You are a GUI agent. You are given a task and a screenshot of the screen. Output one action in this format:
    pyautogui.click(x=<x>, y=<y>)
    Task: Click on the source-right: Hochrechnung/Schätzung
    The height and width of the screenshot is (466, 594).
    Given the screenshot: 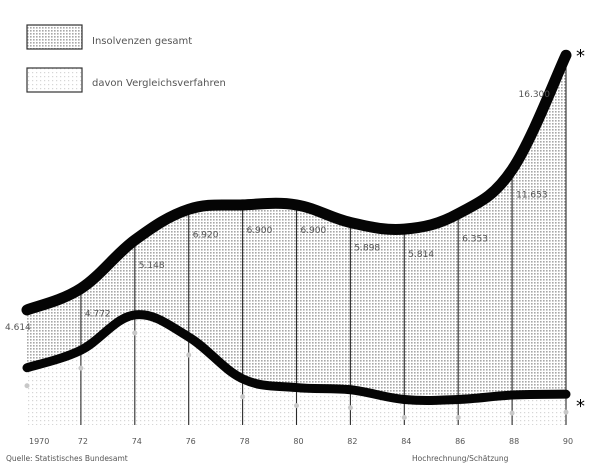 What is the action you would take?
    pyautogui.click(x=460, y=458)
    